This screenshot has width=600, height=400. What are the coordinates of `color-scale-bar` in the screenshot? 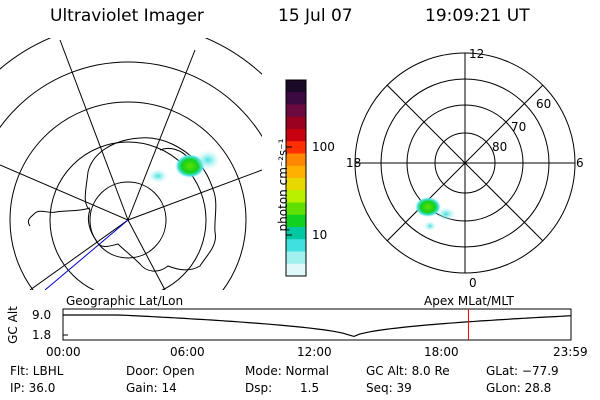 It's located at (296, 178).